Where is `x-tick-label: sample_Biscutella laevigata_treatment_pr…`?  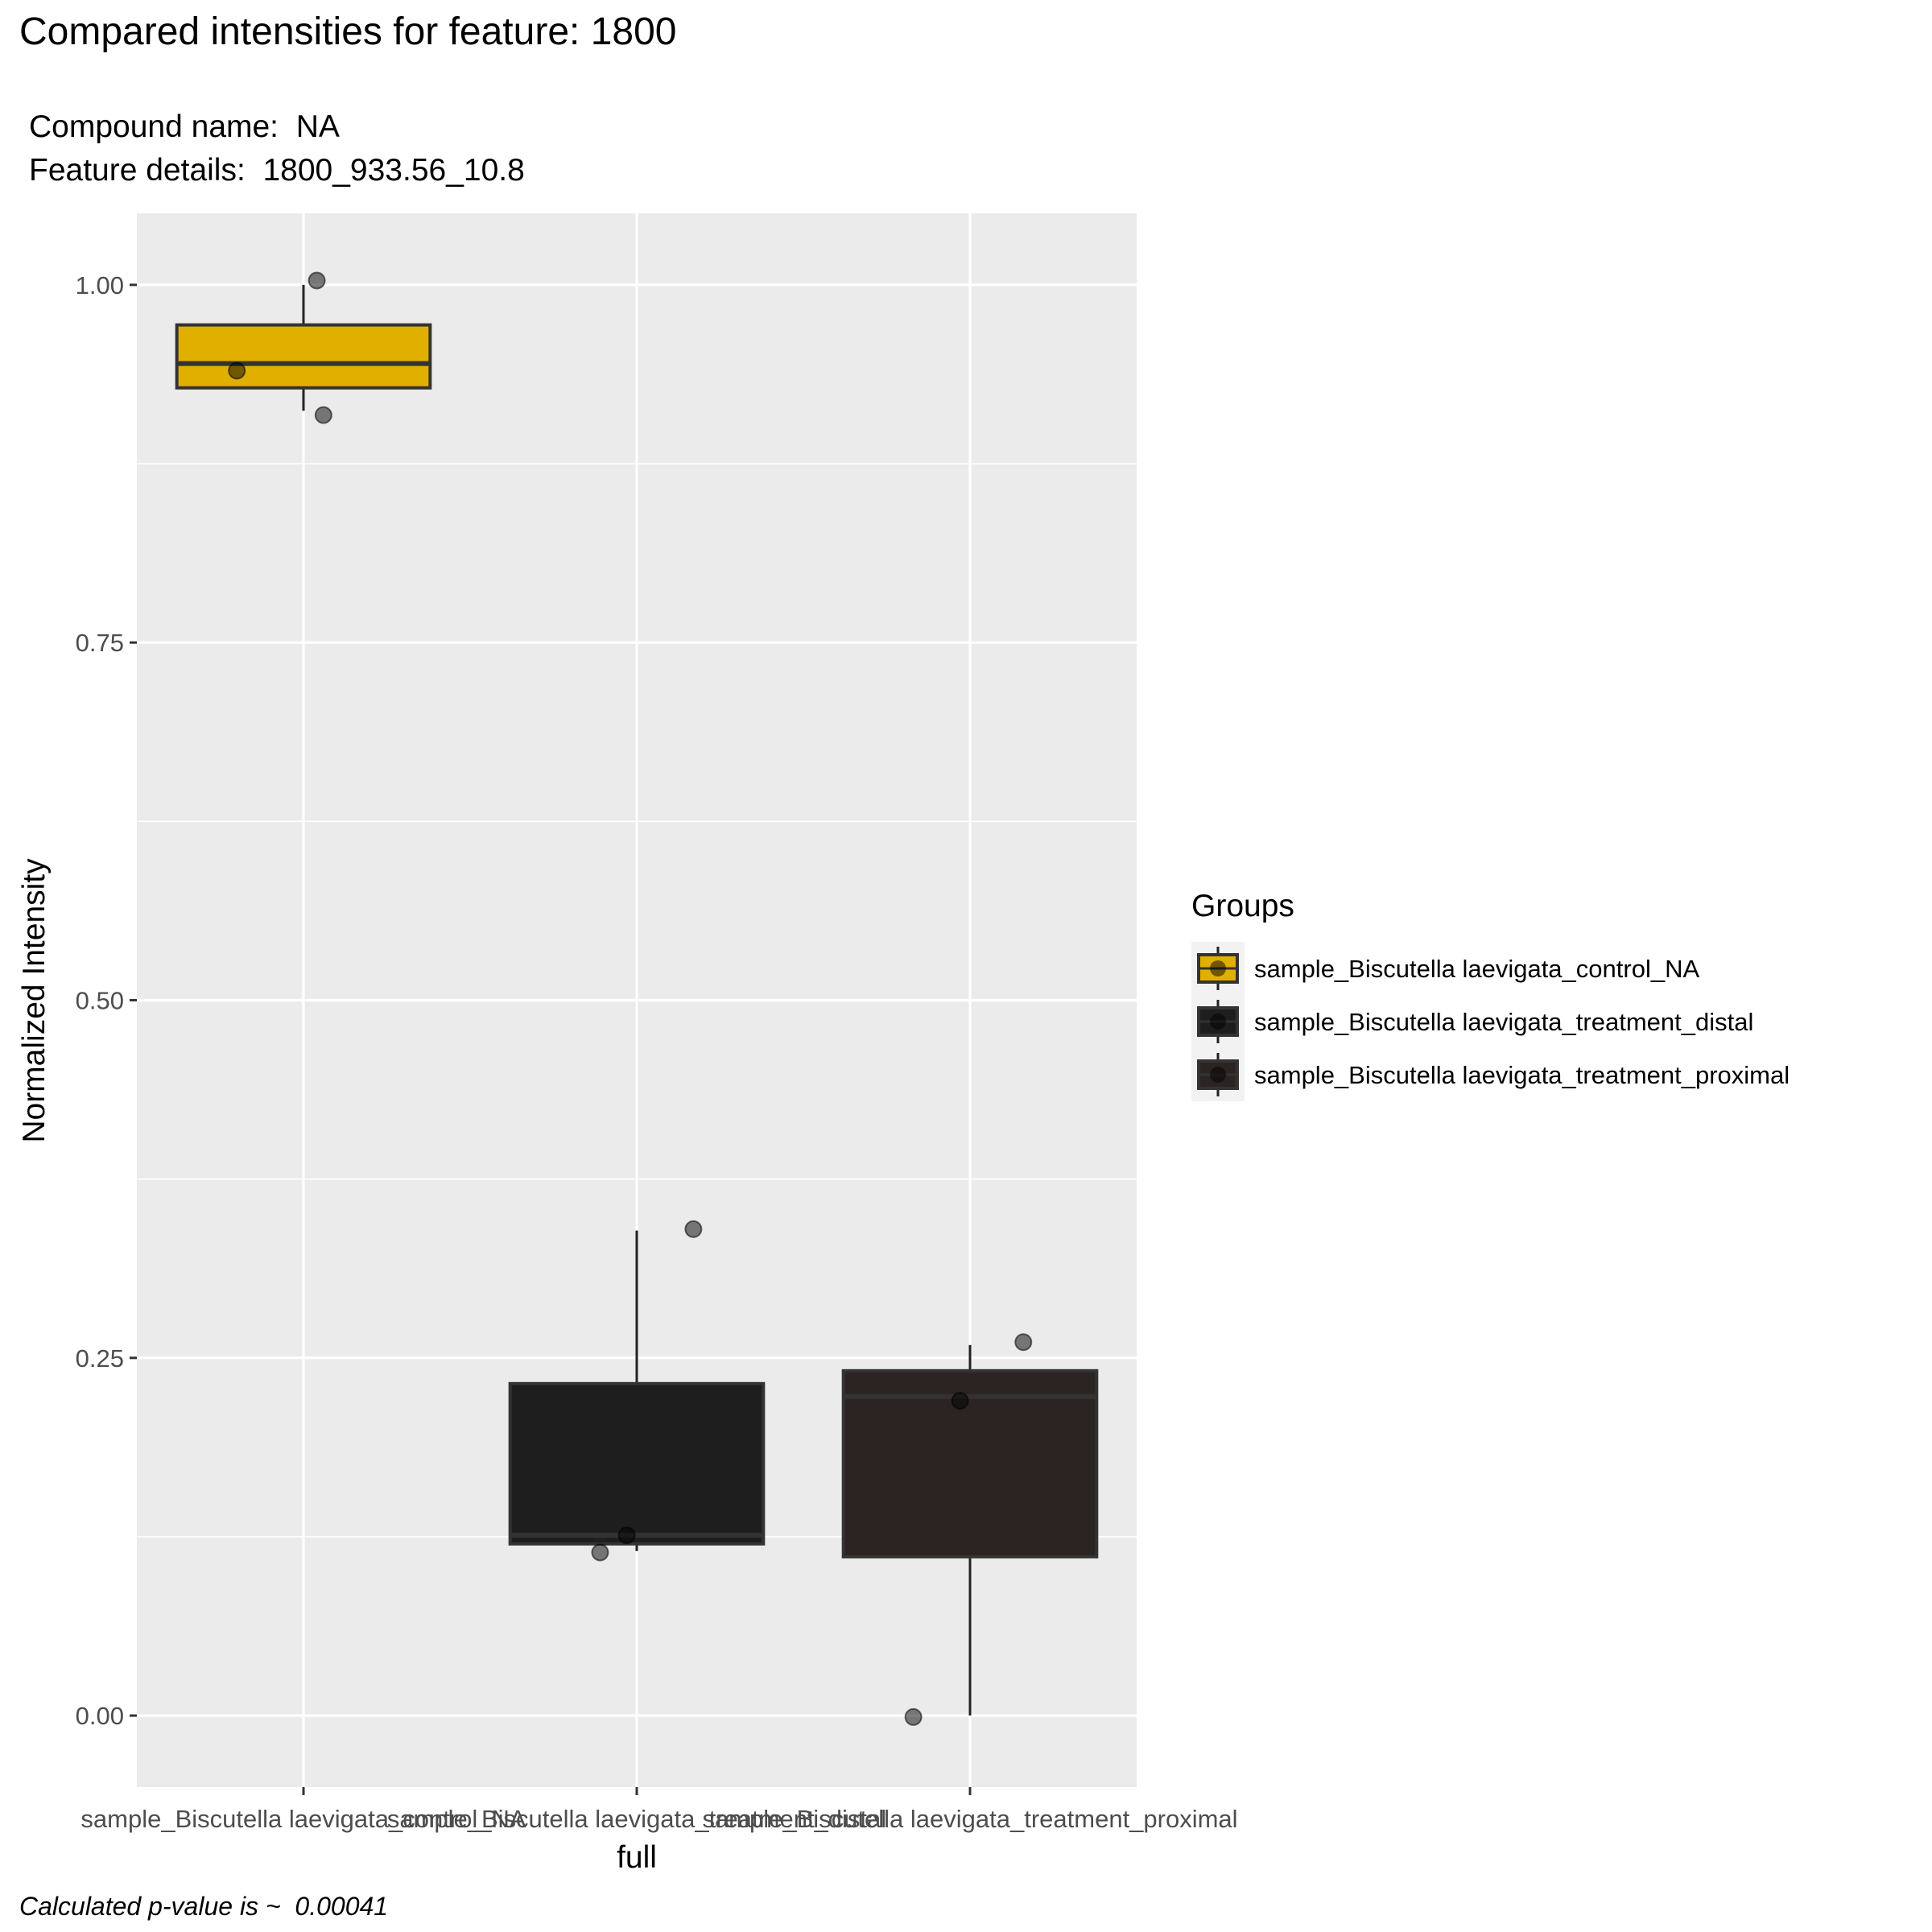 x-tick-label: sample_Biscutella laevigata_treatment_pr… is located at coordinates (969, 1819).